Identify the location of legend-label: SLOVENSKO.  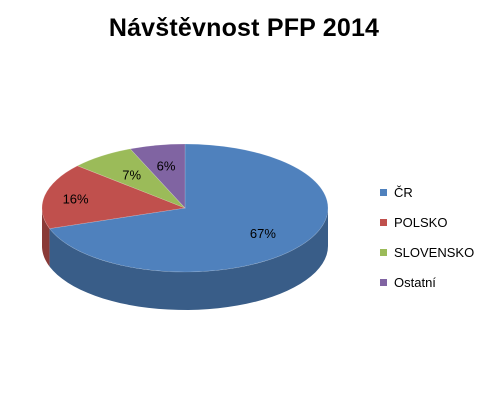
(434, 252).